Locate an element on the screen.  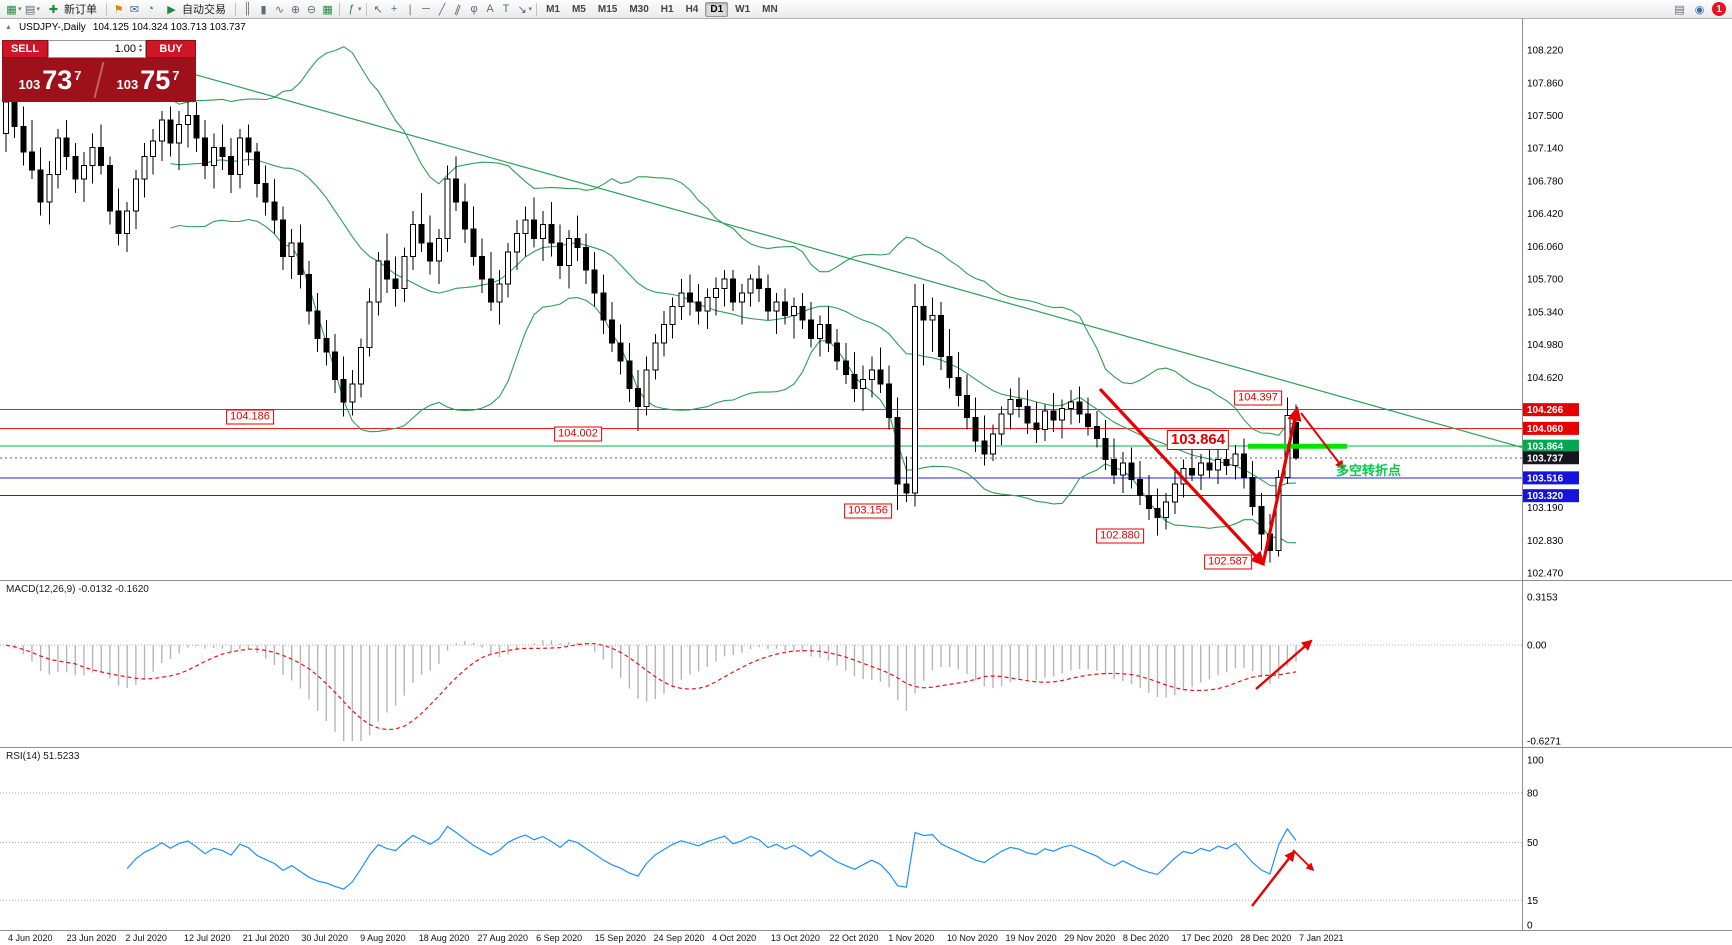
timeframe-button-h4: H4 is located at coordinates (692, 9).